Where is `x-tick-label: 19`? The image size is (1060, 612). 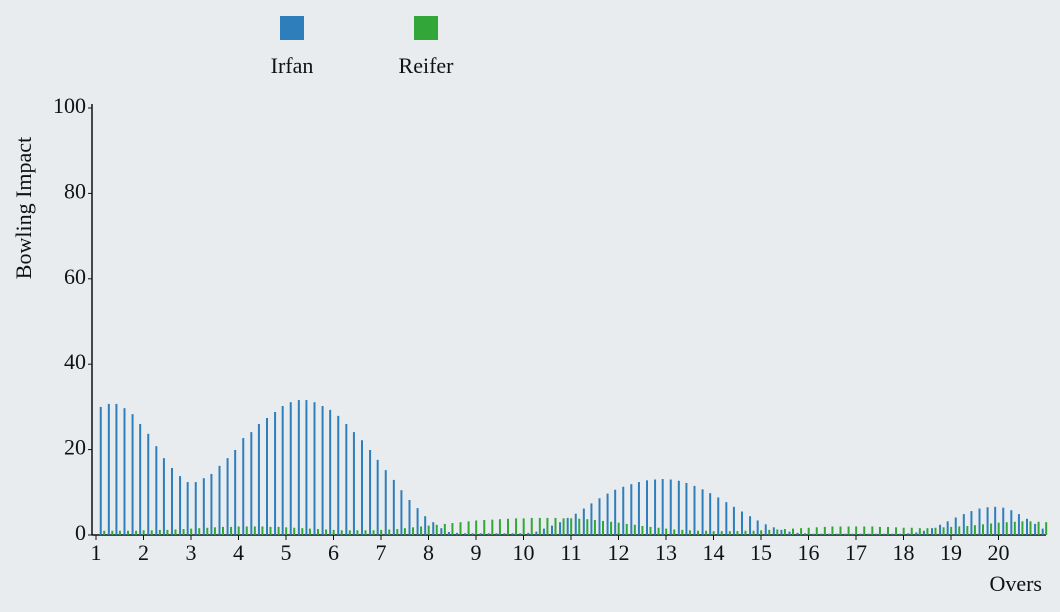 x-tick-label: 19 is located at coordinates (951, 552).